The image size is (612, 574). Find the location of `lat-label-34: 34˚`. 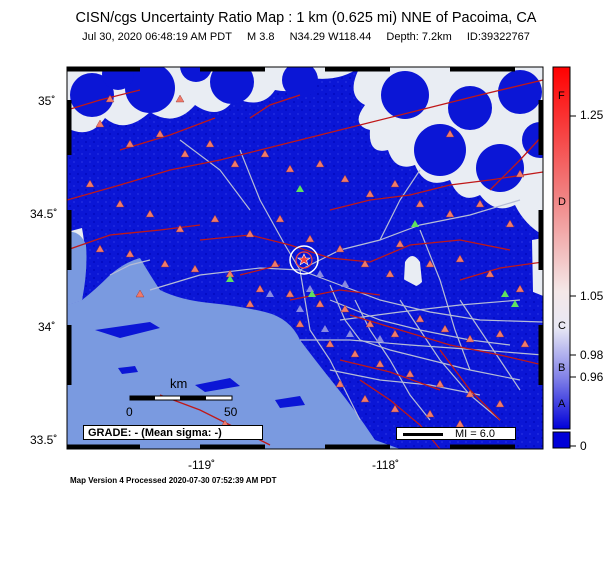

lat-label-34: 34˚ is located at coordinates (47, 327).